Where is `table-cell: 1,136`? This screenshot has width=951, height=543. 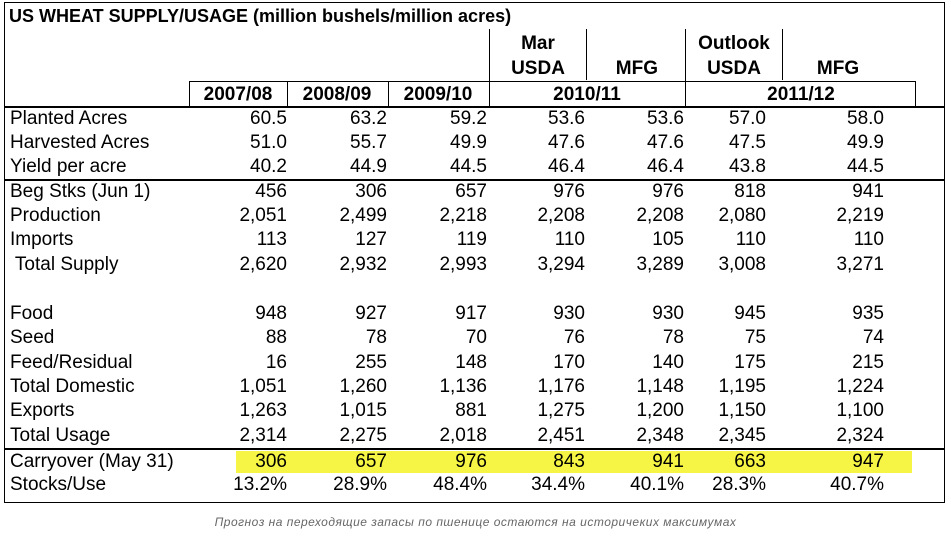
table-cell: 1,136 is located at coordinates (463, 386).